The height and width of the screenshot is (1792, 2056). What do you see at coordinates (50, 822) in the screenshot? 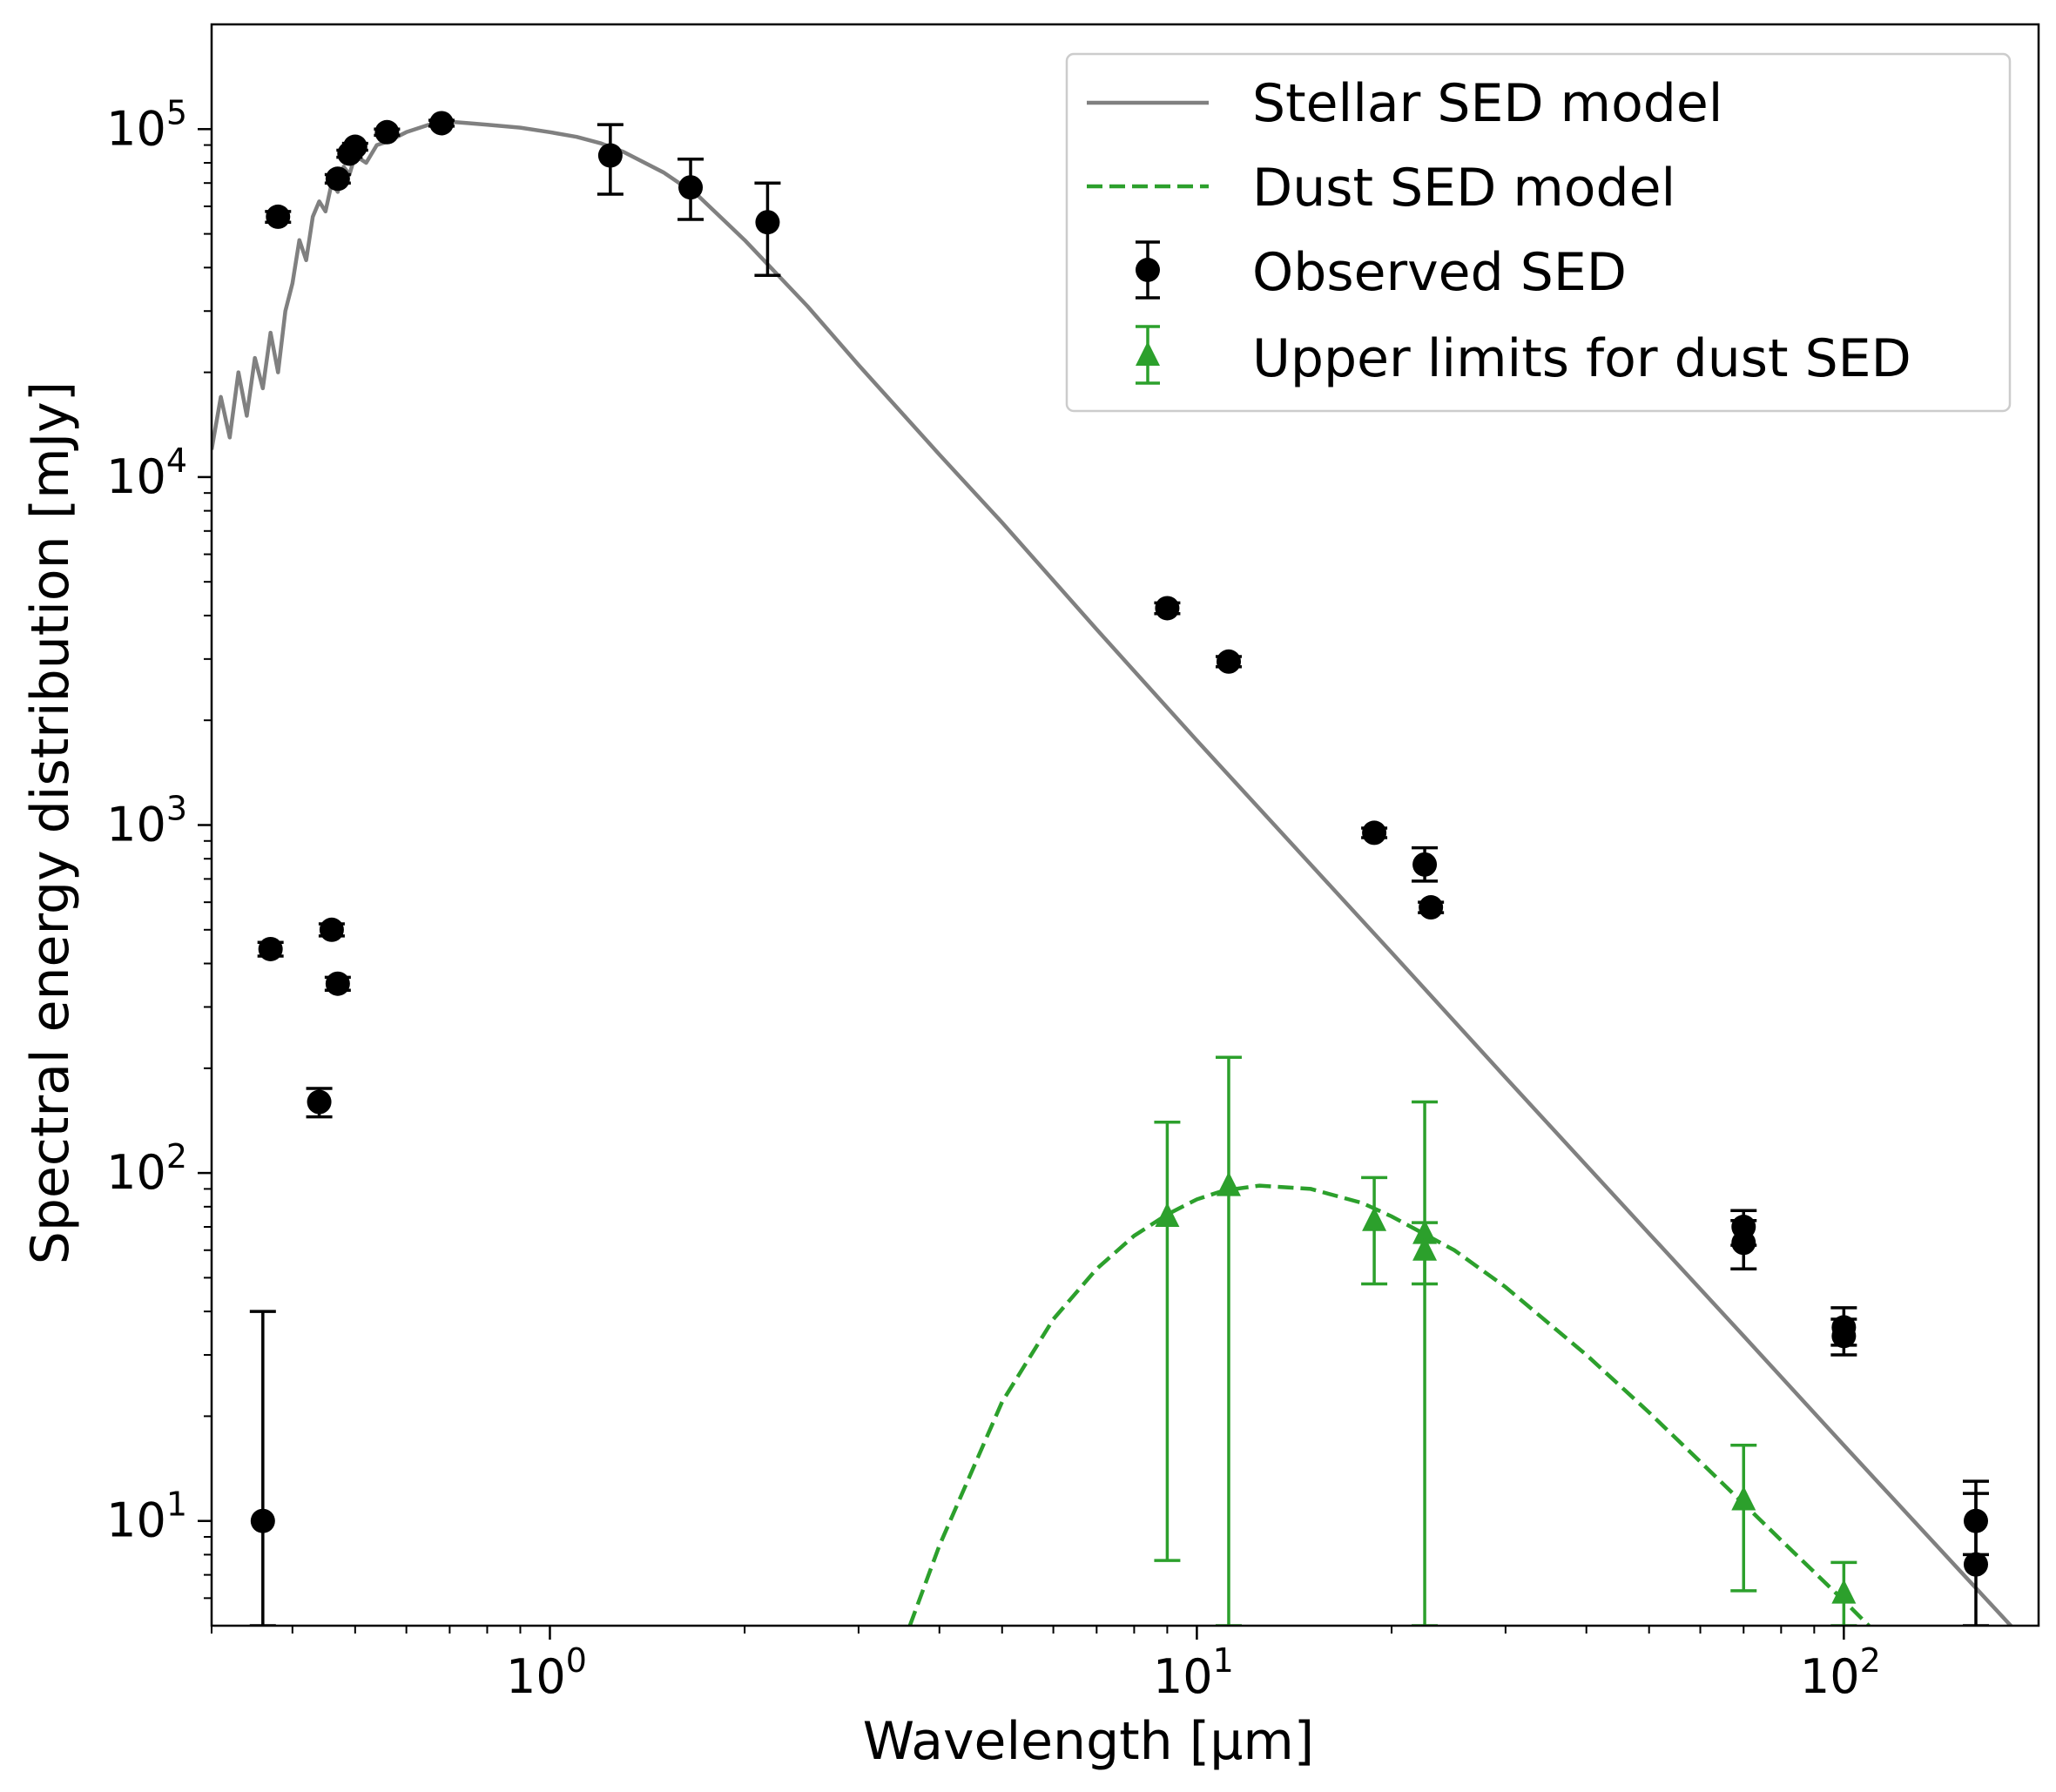
I see `y-axis-label: Spectral energy distribution [mJy]` at bounding box center [50, 822].